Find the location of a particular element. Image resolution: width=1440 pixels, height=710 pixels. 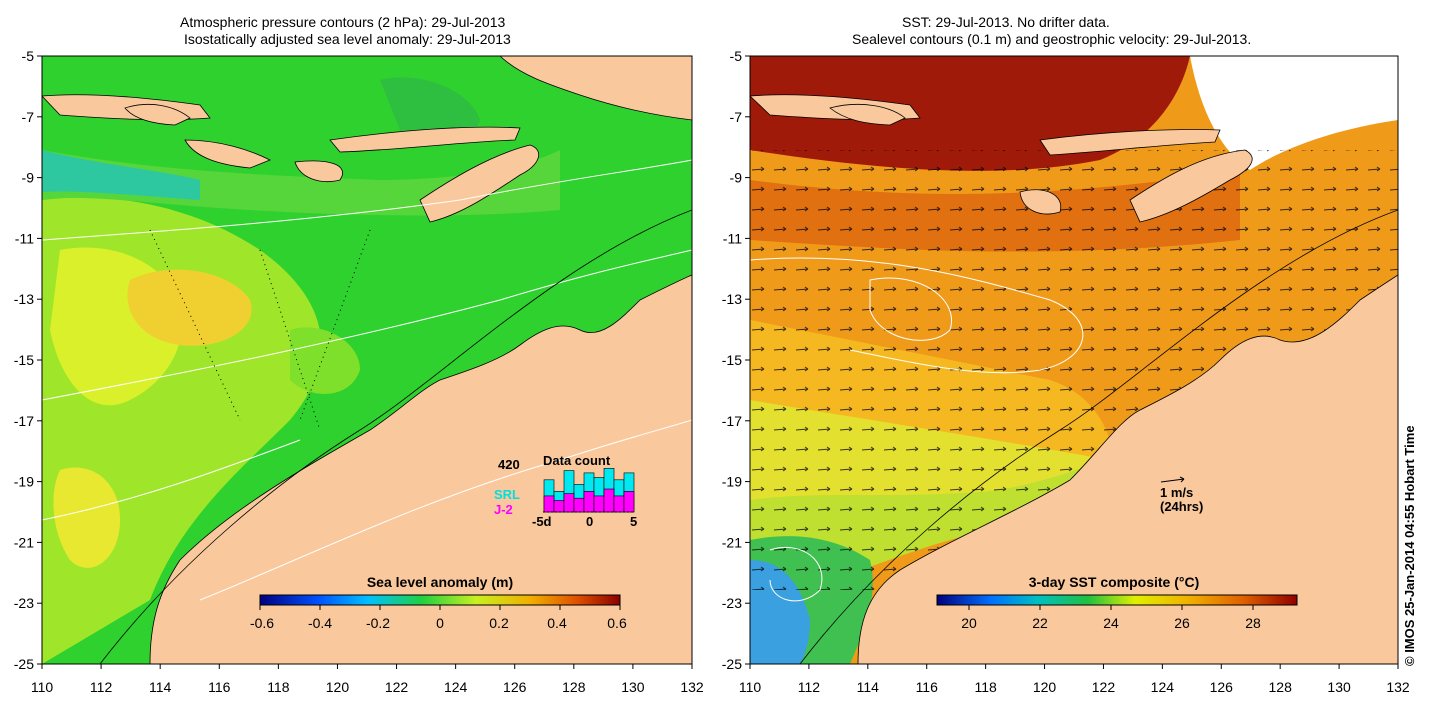

sla-colorbar is located at coordinates (440, 600).